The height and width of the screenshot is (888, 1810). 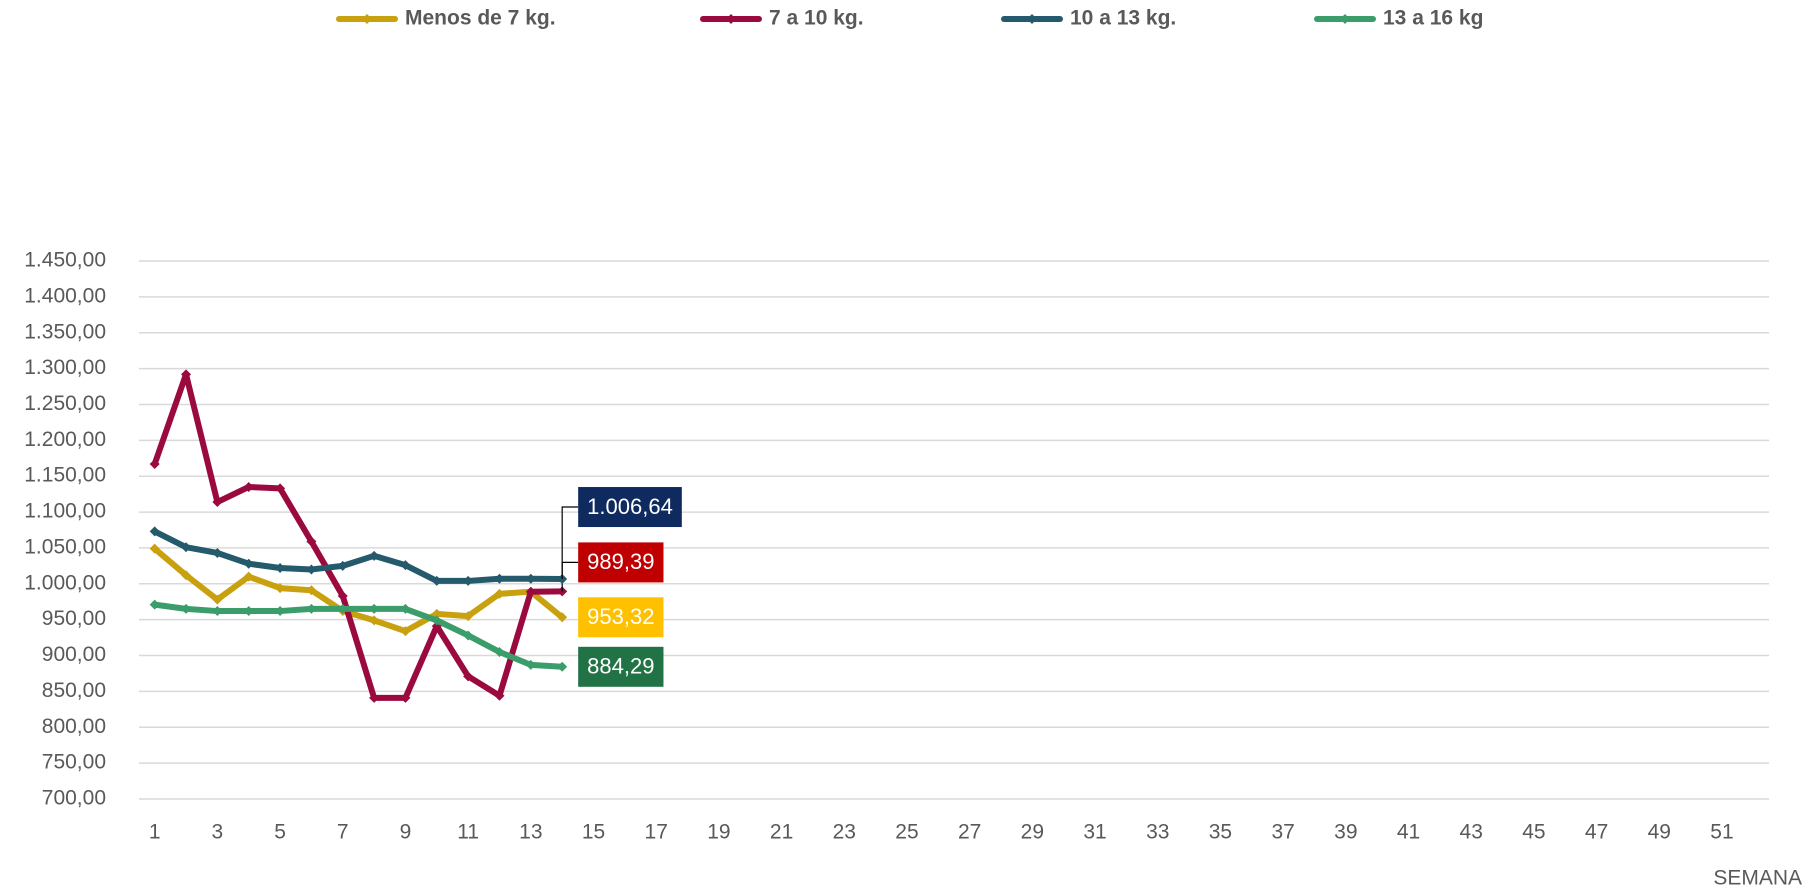 What do you see at coordinates (468, 832) in the screenshot?
I see `x-tick-label: 11` at bounding box center [468, 832].